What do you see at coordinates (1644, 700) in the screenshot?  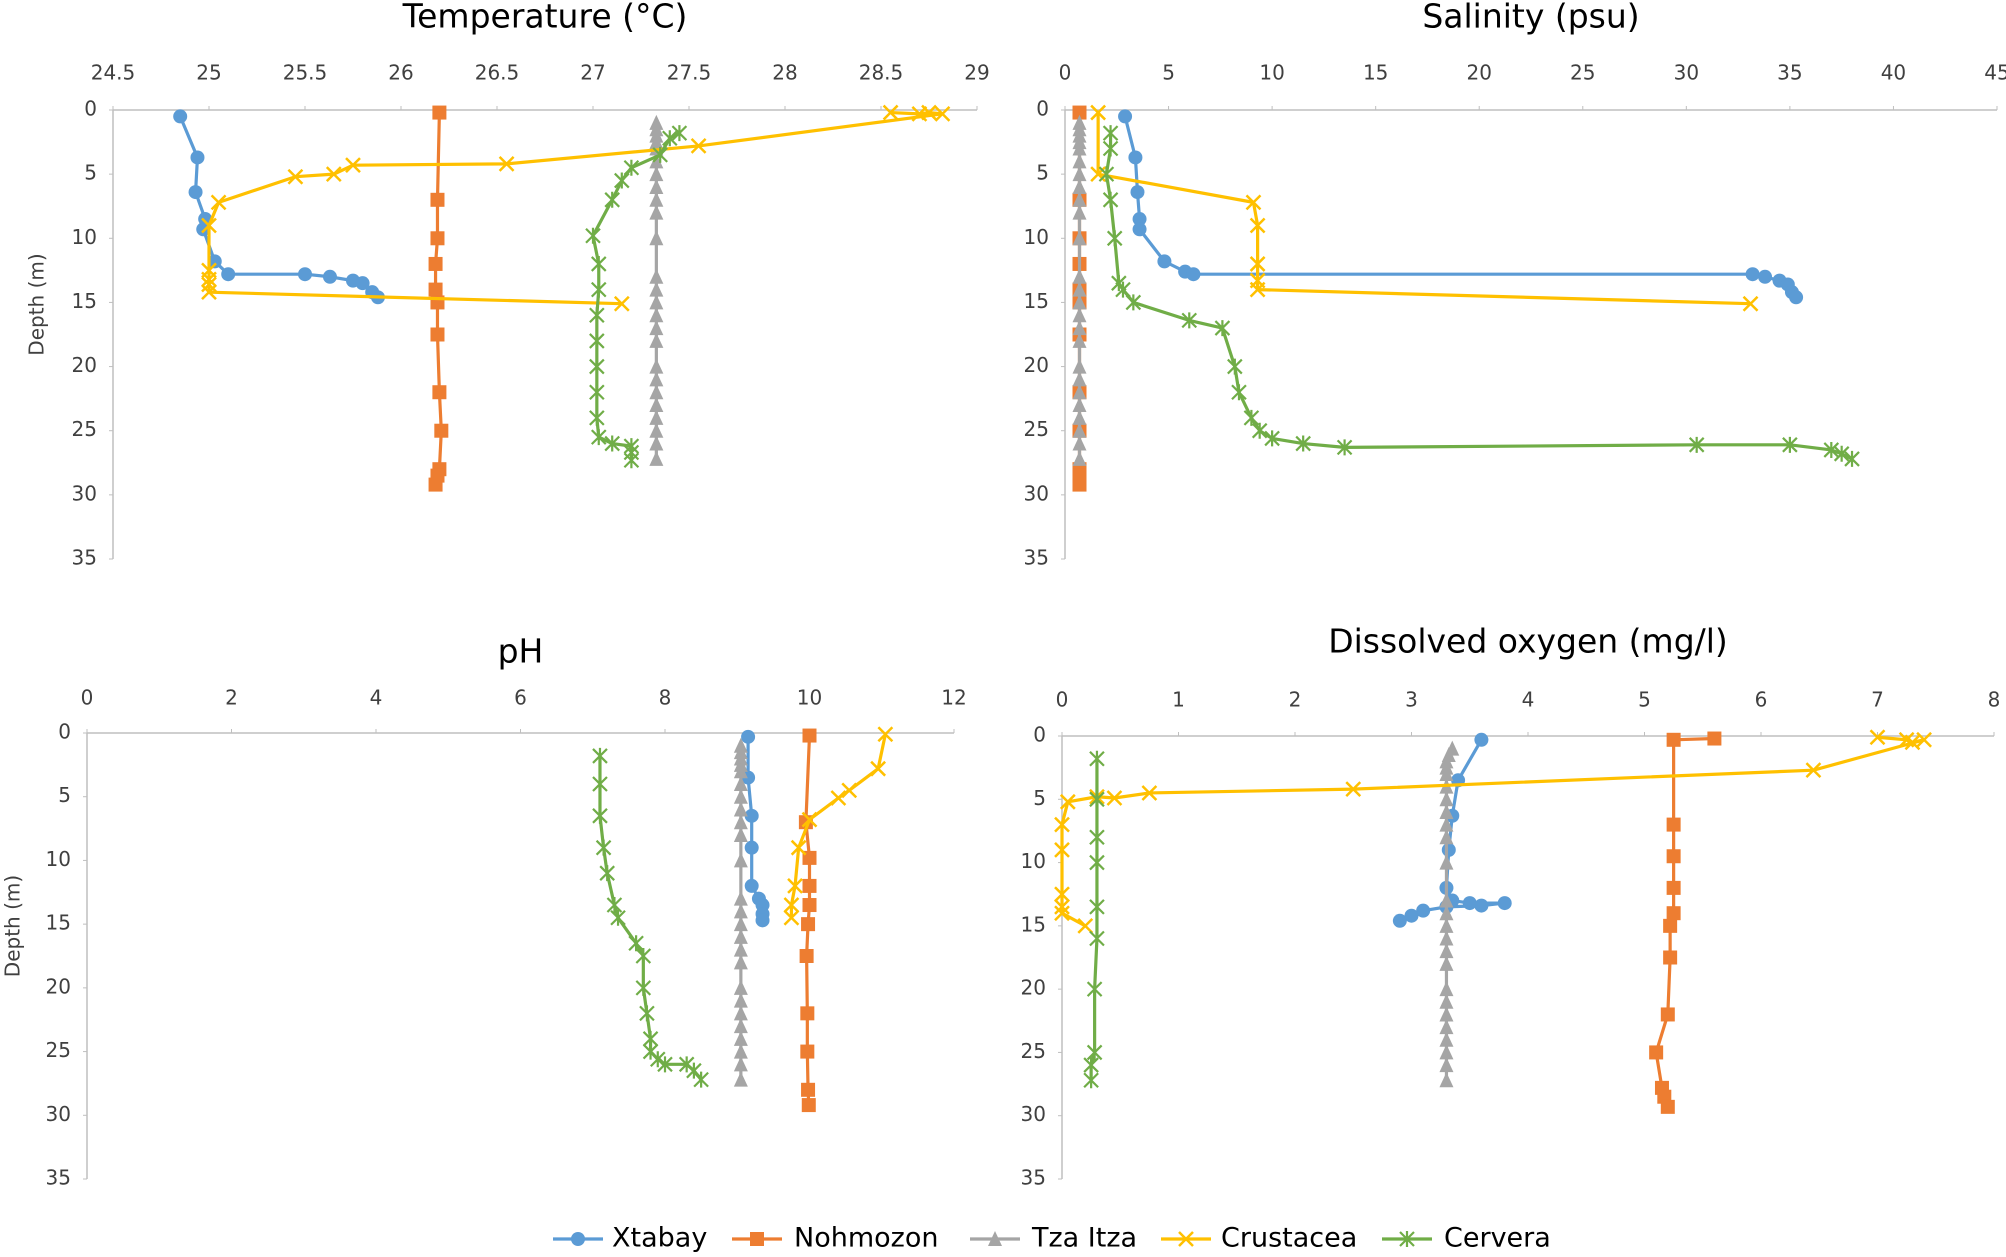 I see `x-tick-label: 5` at bounding box center [1644, 700].